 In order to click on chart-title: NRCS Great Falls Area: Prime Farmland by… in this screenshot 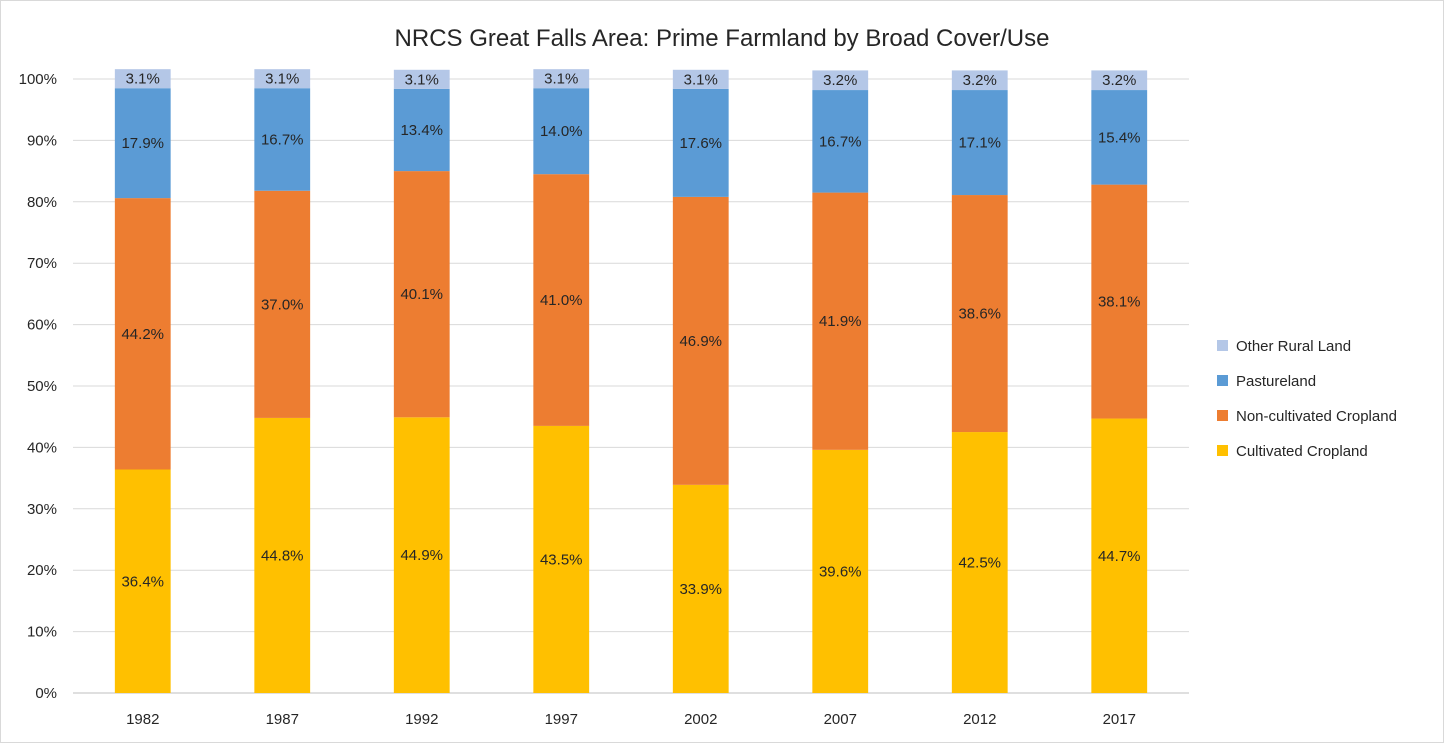, I will do `click(722, 38)`.